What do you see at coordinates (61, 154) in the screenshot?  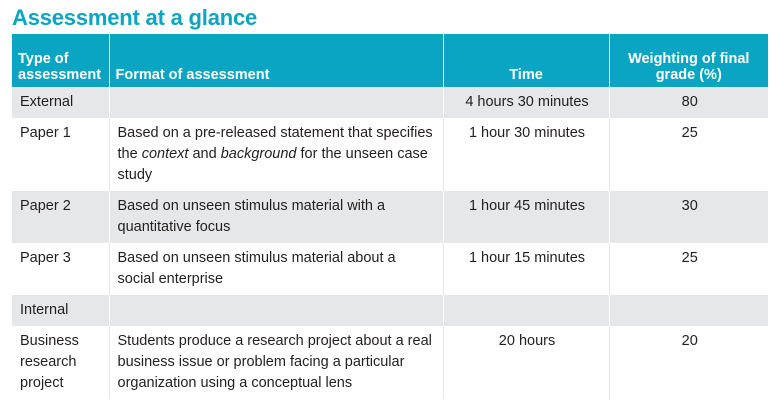 I see `cell-type: Paper 1` at bounding box center [61, 154].